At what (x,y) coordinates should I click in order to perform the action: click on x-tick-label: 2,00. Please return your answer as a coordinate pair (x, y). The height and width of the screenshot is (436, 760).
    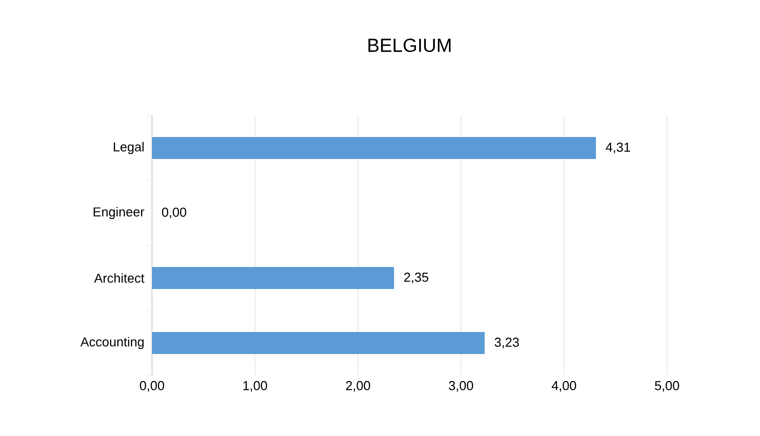
    Looking at the image, I should click on (358, 386).